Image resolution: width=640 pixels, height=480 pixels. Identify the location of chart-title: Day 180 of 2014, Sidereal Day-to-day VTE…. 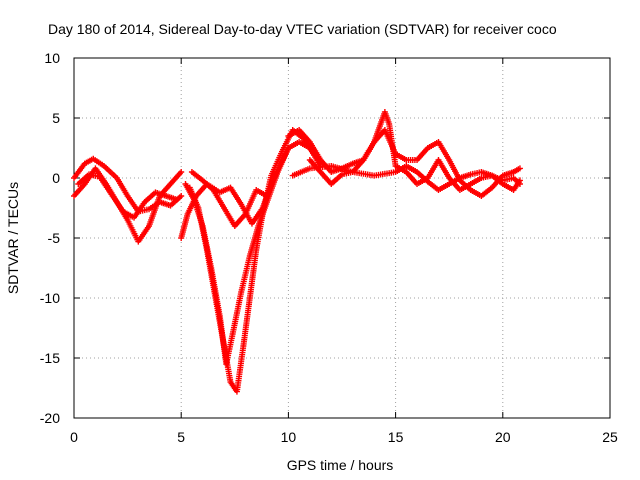
(302, 29).